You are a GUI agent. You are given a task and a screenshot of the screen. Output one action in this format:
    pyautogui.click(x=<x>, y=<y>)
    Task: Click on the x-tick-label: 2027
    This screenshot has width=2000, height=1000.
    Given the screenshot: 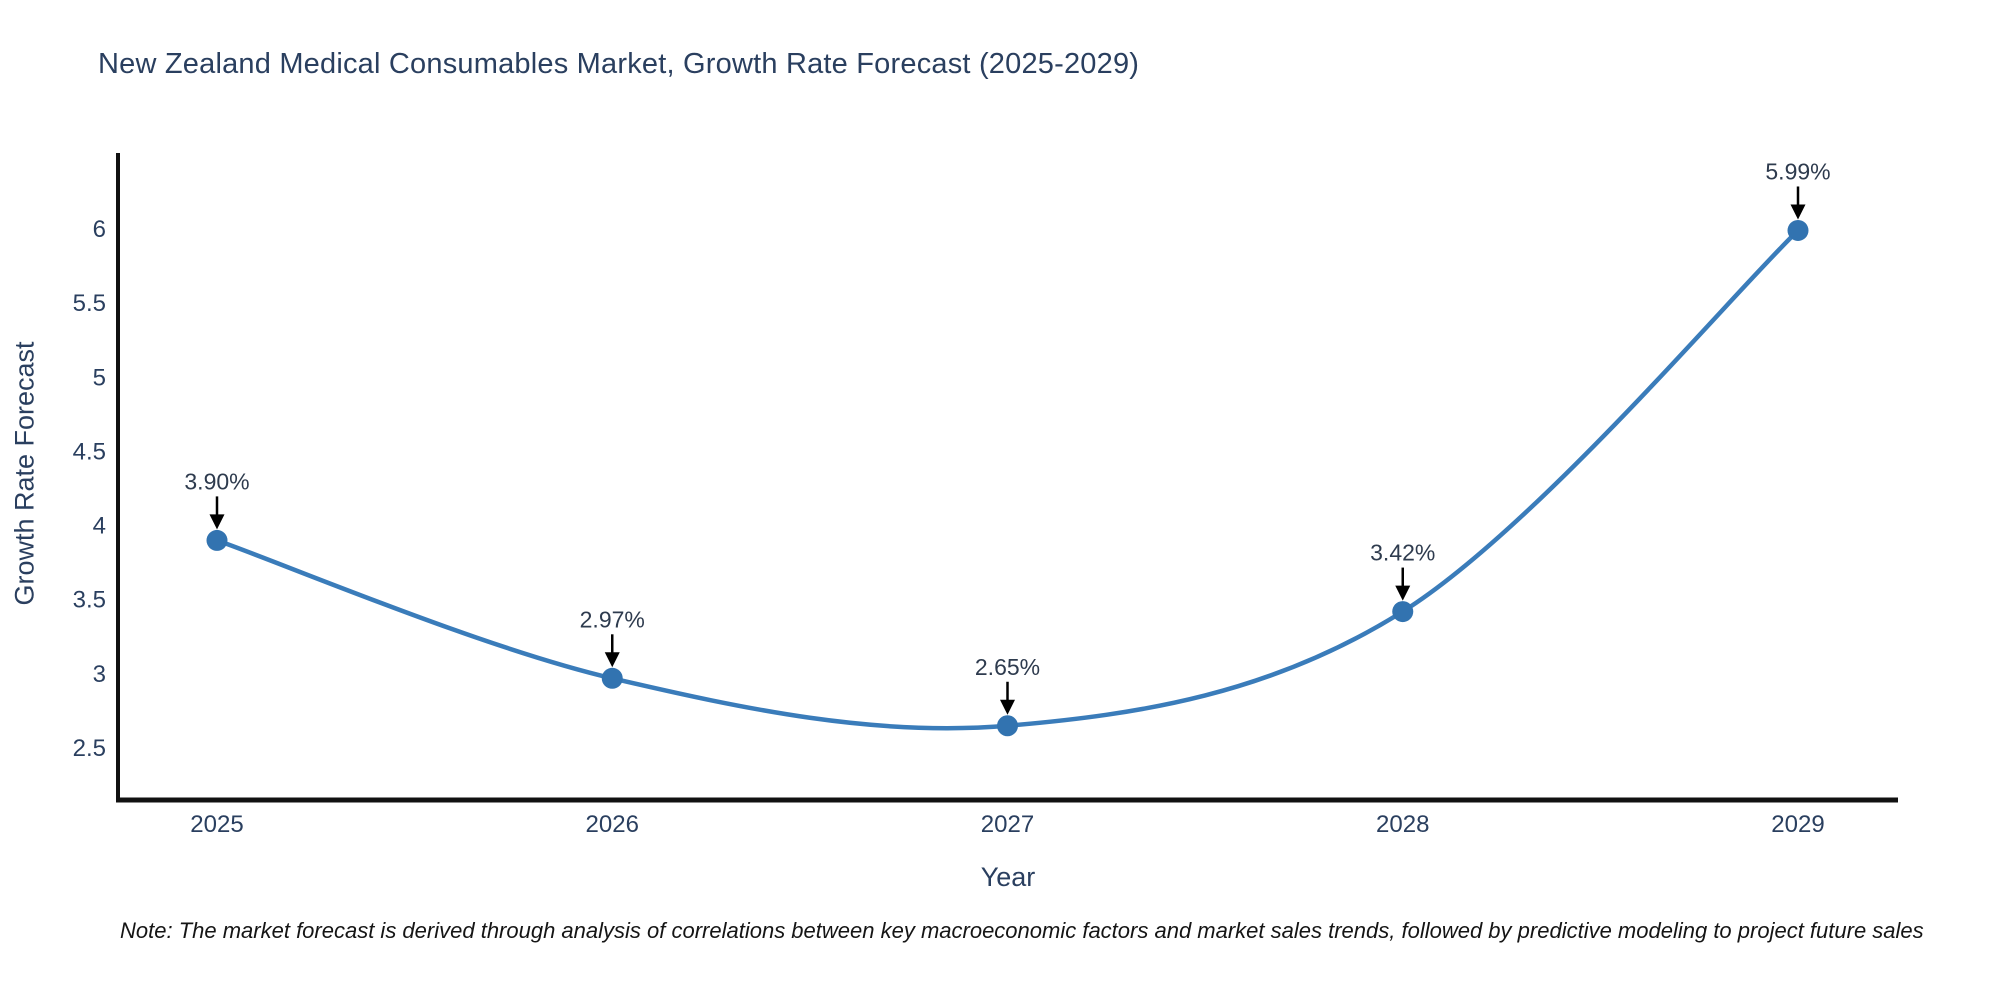 What is the action you would take?
    pyautogui.click(x=1007, y=824)
    